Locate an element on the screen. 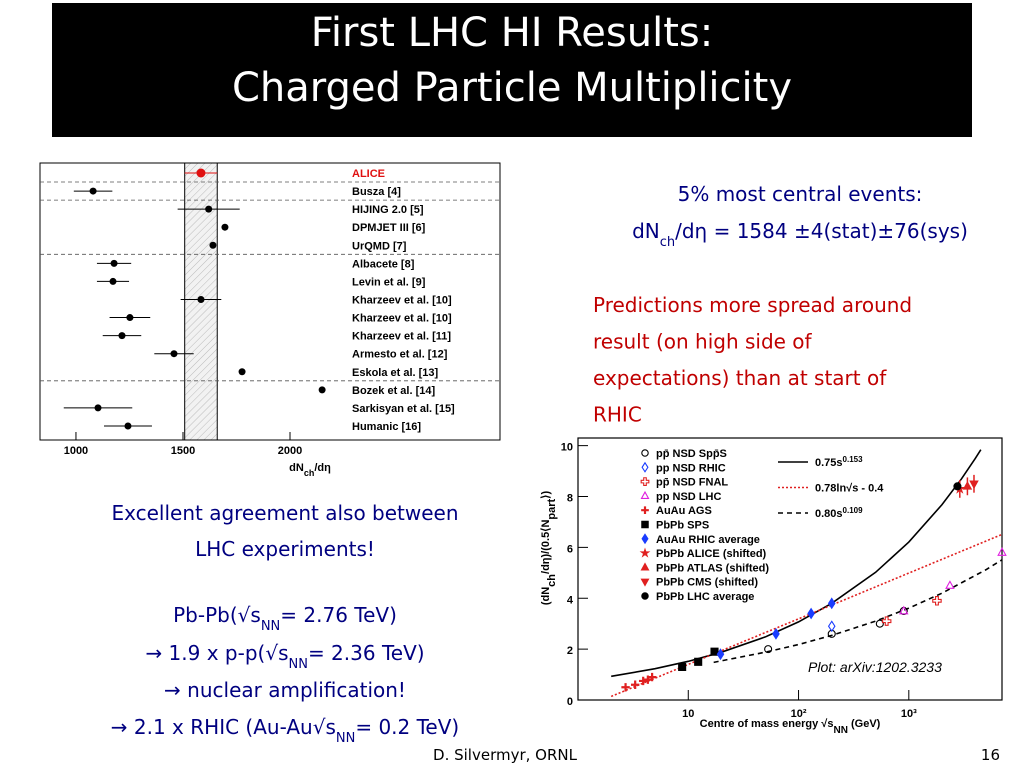  x-axis-label-part: dN is located at coordinates (296, 468).